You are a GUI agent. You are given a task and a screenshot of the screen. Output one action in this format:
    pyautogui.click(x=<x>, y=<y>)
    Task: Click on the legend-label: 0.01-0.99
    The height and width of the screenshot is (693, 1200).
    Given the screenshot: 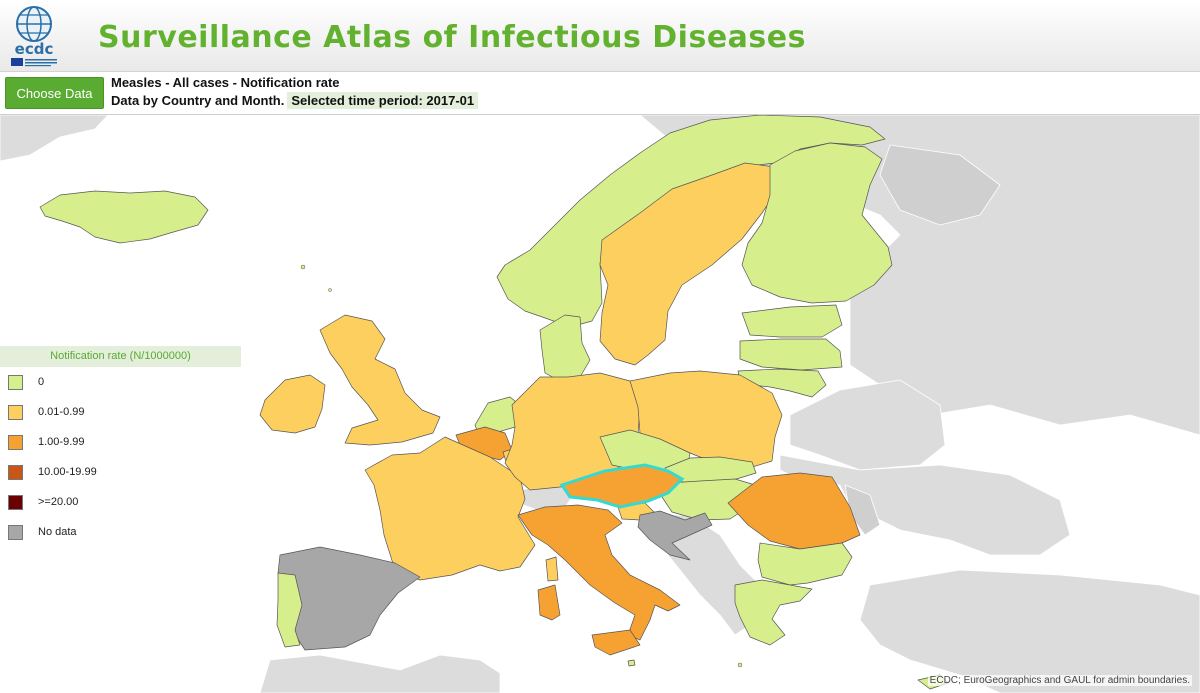 What is the action you would take?
    pyautogui.click(x=61, y=412)
    